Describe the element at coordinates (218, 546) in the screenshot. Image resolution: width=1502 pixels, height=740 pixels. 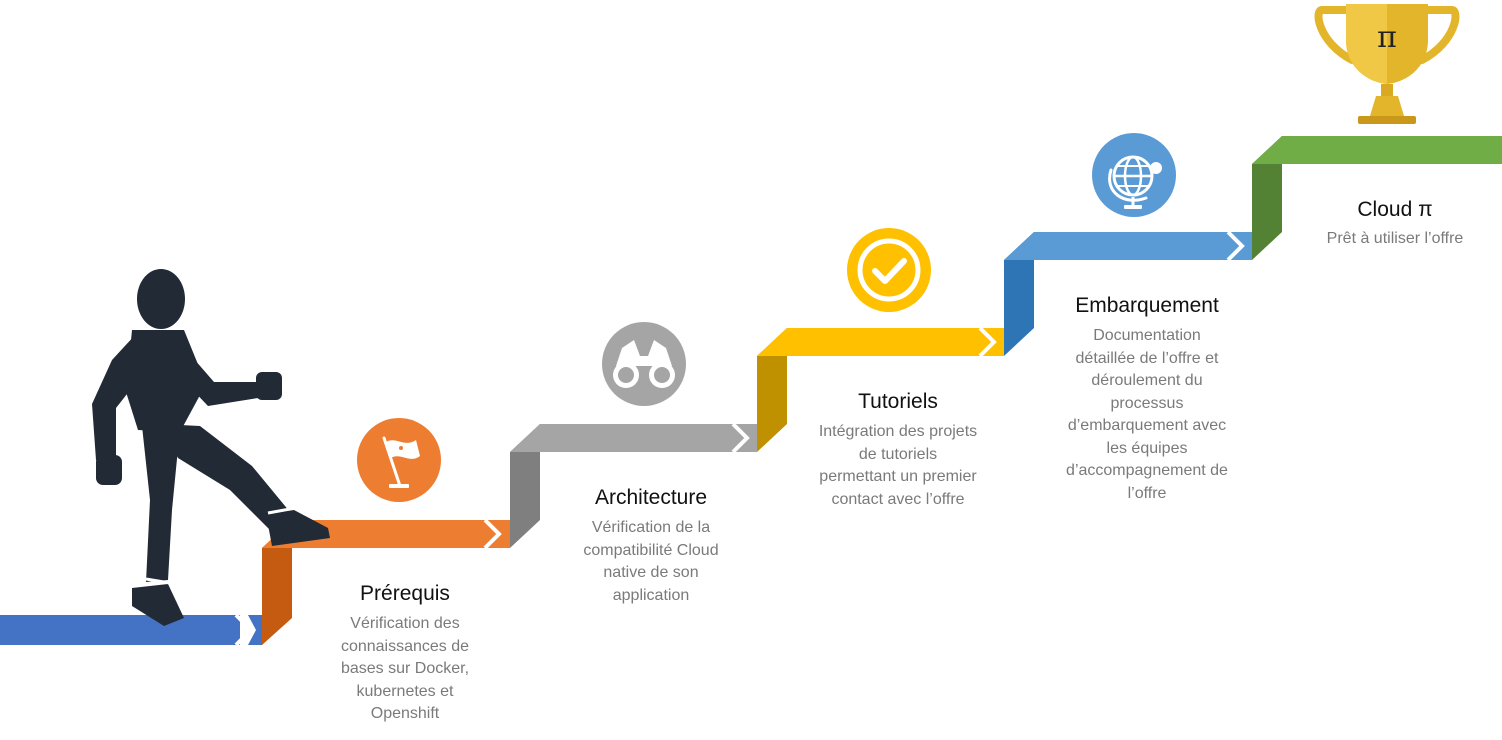
I see `person-outline-details` at that location.